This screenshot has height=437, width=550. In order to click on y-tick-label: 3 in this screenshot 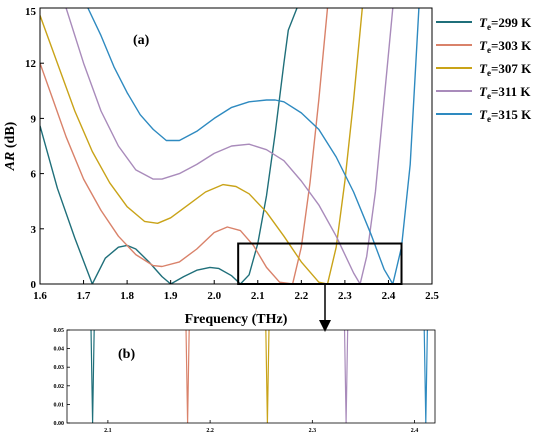, I will do `click(34, 230)`.